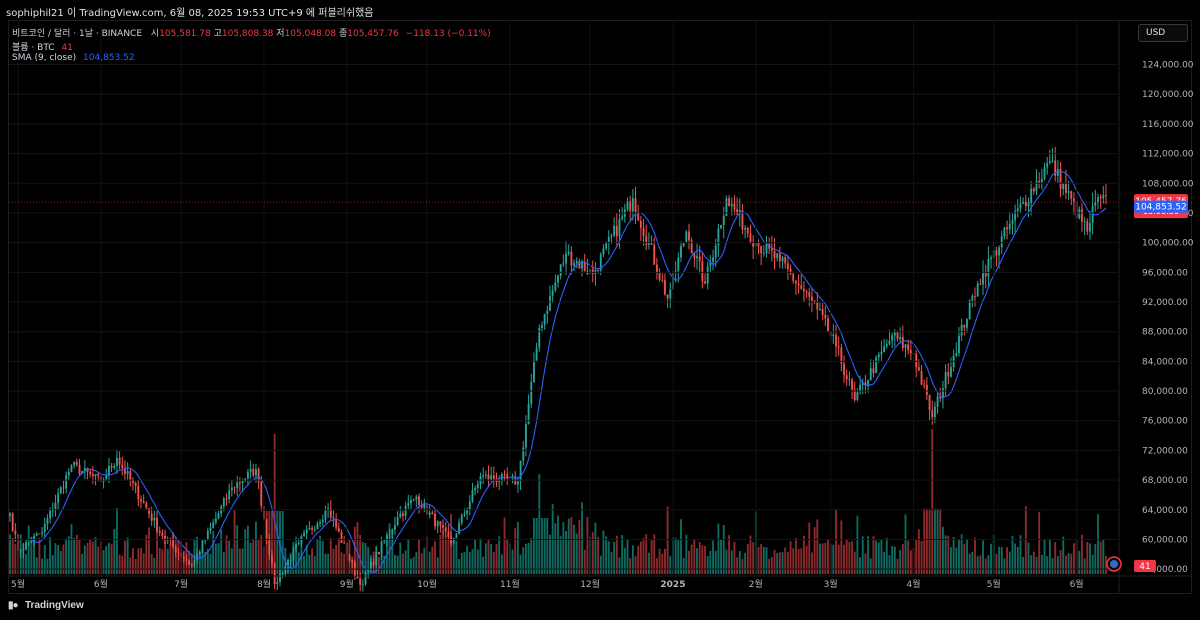 The image size is (1200, 620). I want to click on tradingview-logo: ▮● TradingView, so click(46, 605).